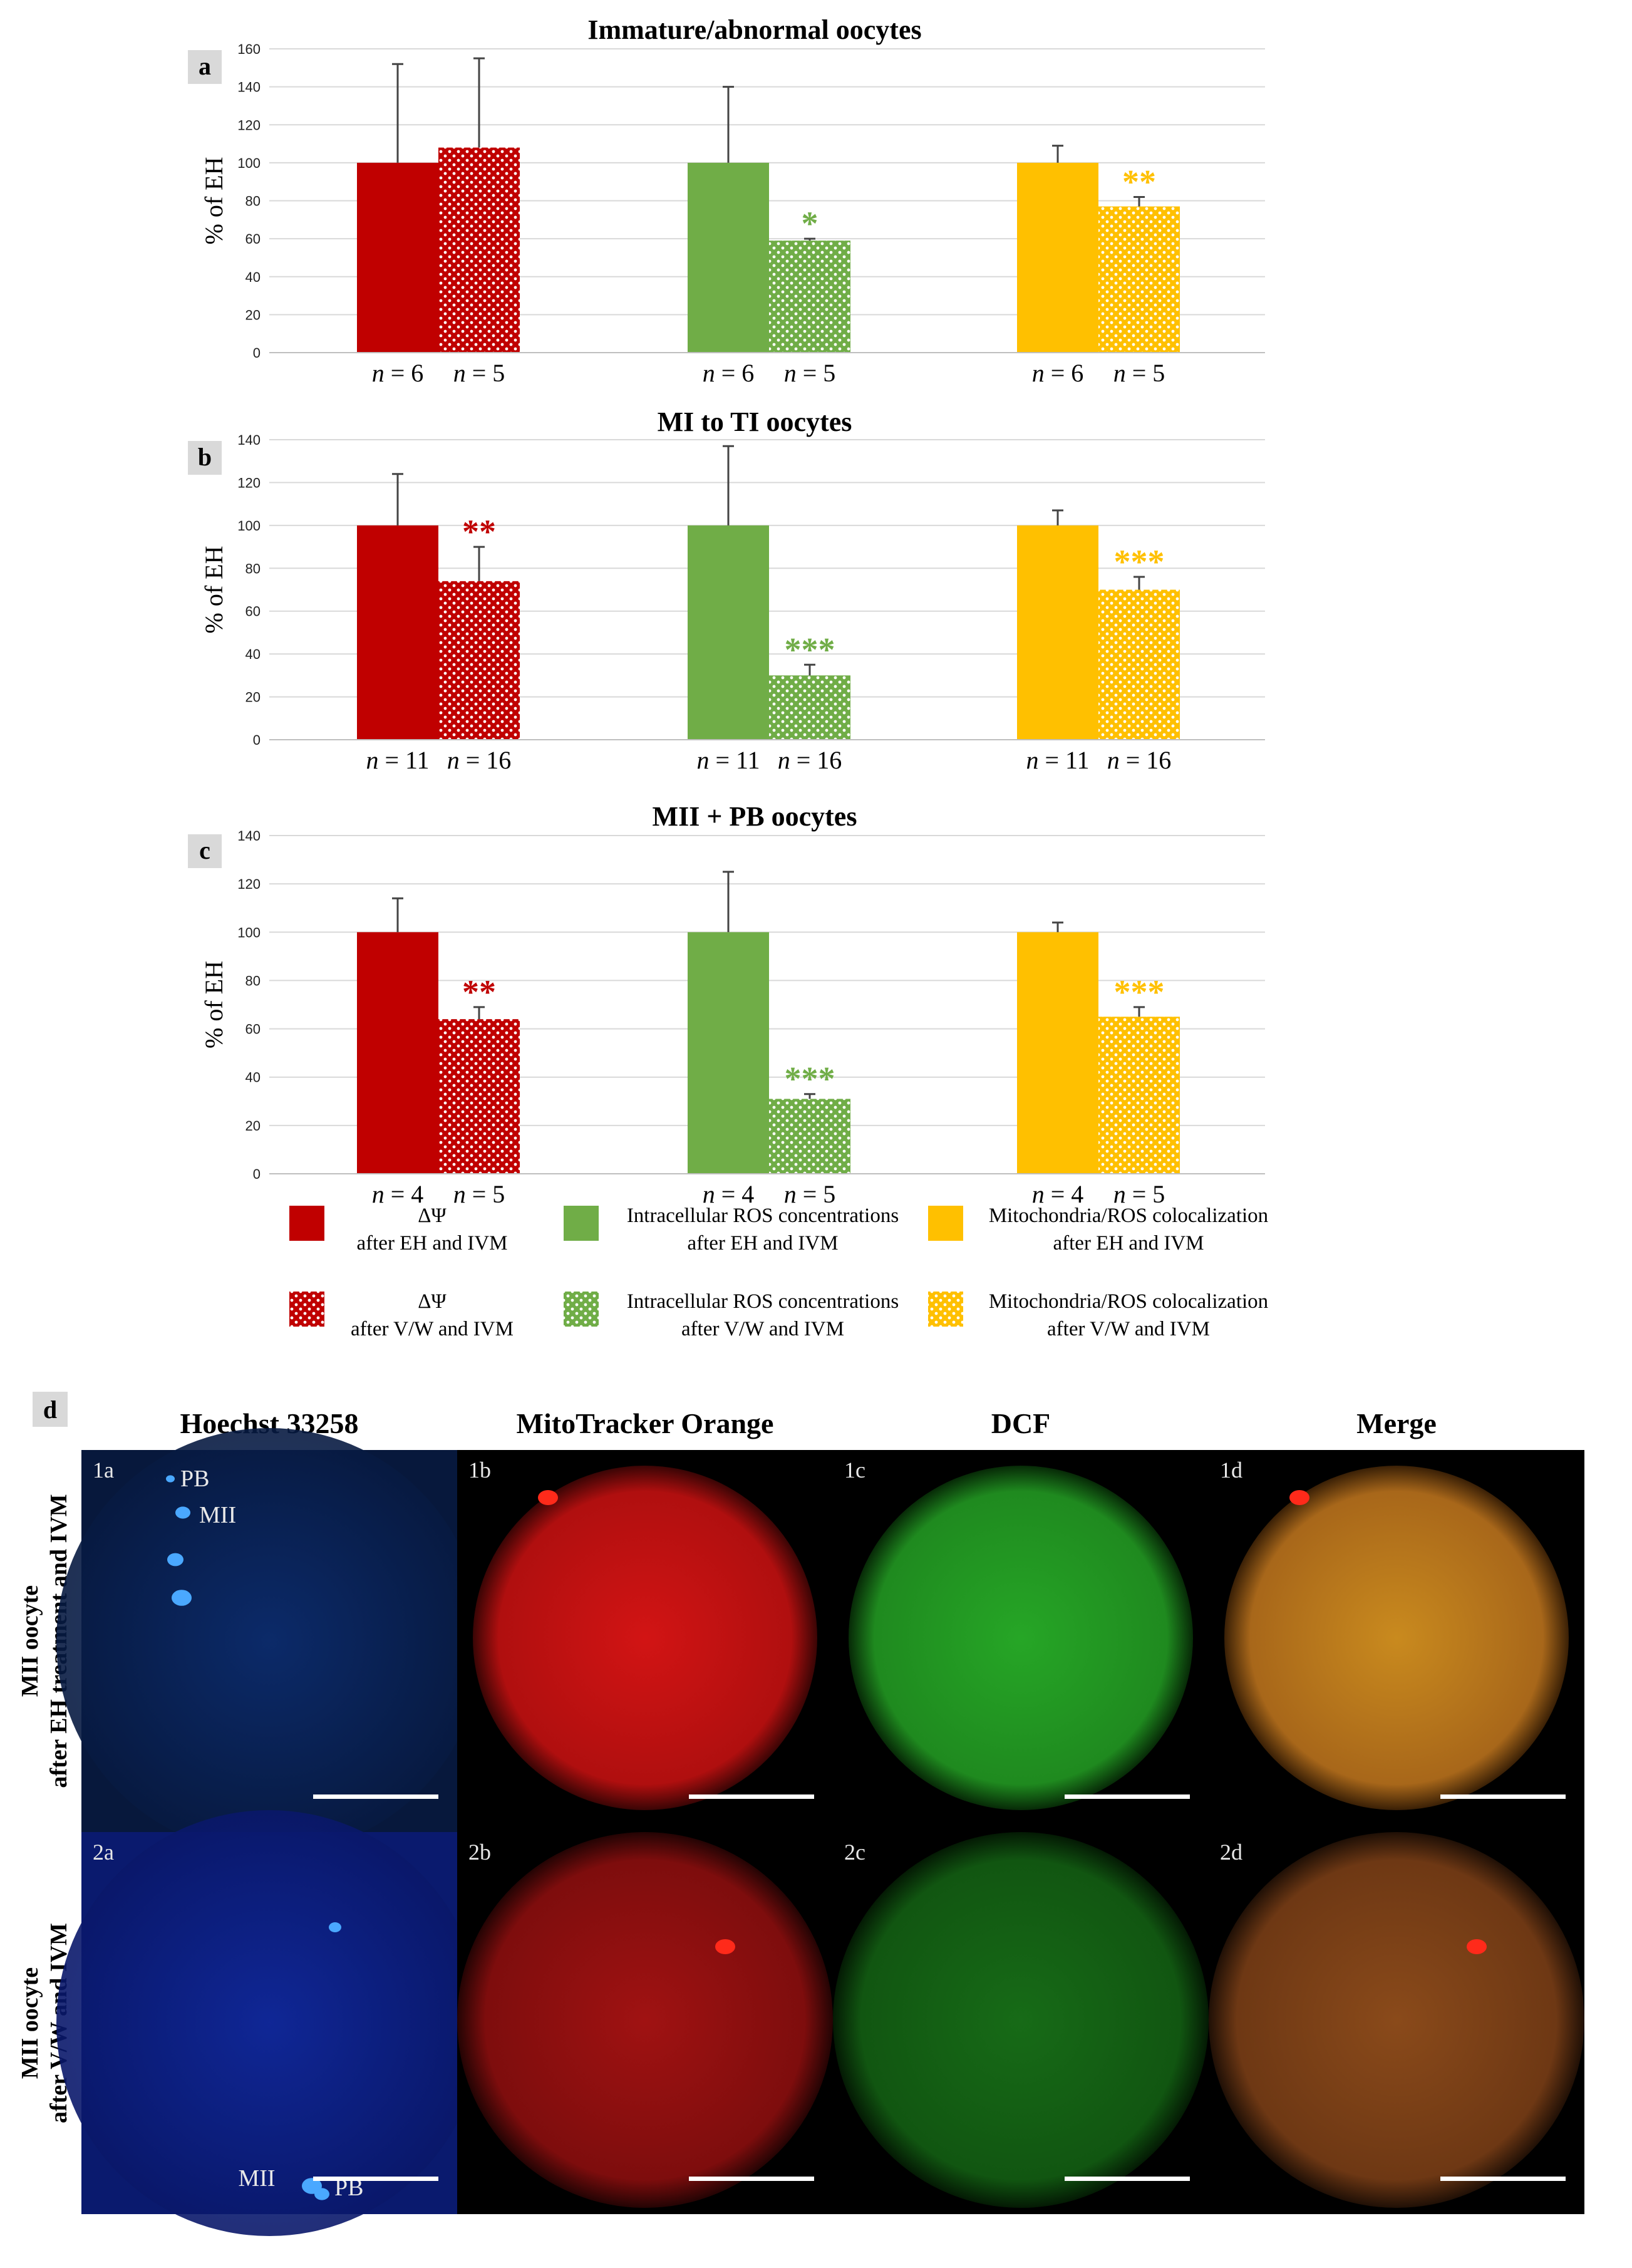 The width and height of the screenshot is (1632, 2268). Describe the element at coordinates (205, 66) in the screenshot. I see `panel-tag: a` at that location.